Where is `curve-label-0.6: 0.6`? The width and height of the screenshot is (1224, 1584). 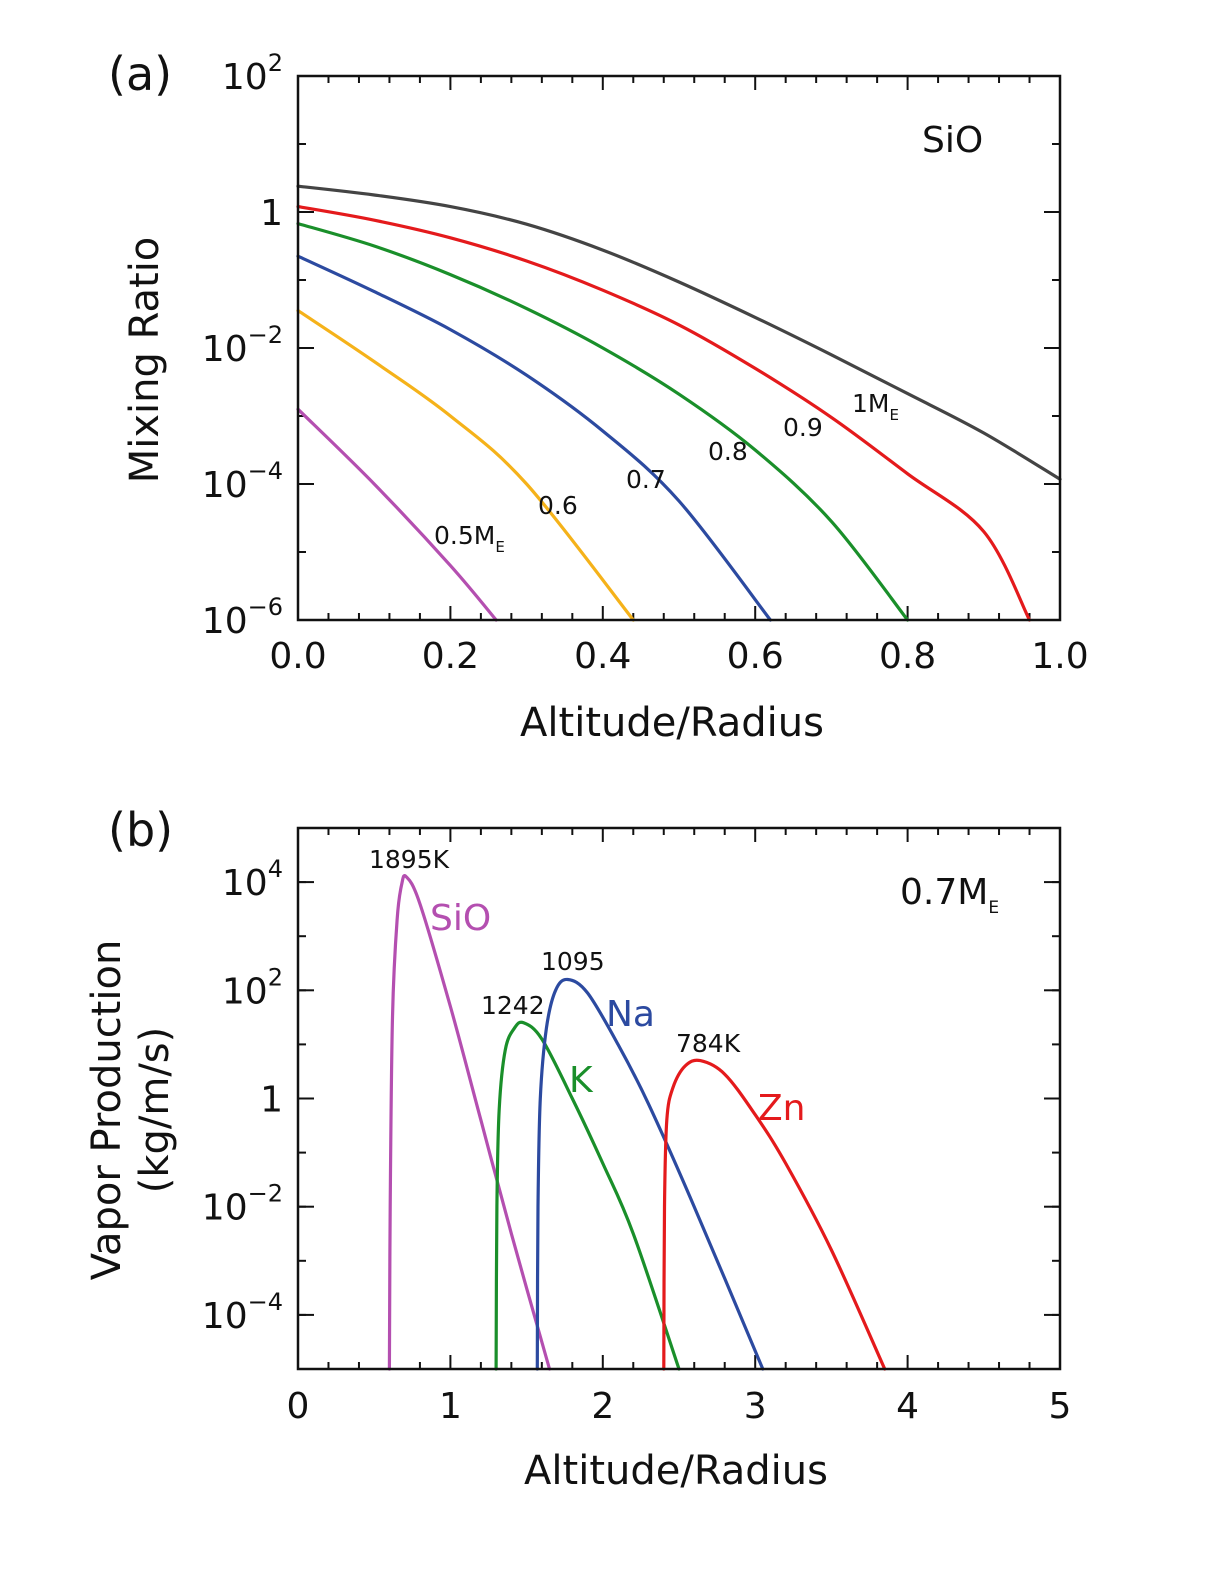
curve-label-0.6: 0.6 is located at coordinates (558, 505).